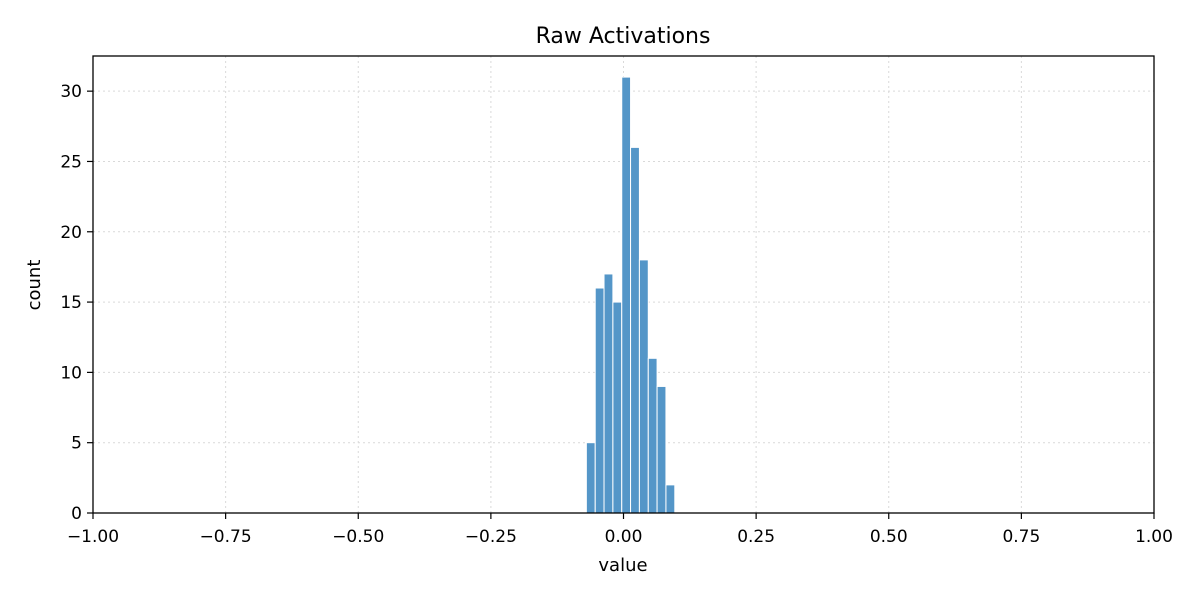  What do you see at coordinates (226, 537) in the screenshot?
I see `x-tick-label: −0.75` at bounding box center [226, 537].